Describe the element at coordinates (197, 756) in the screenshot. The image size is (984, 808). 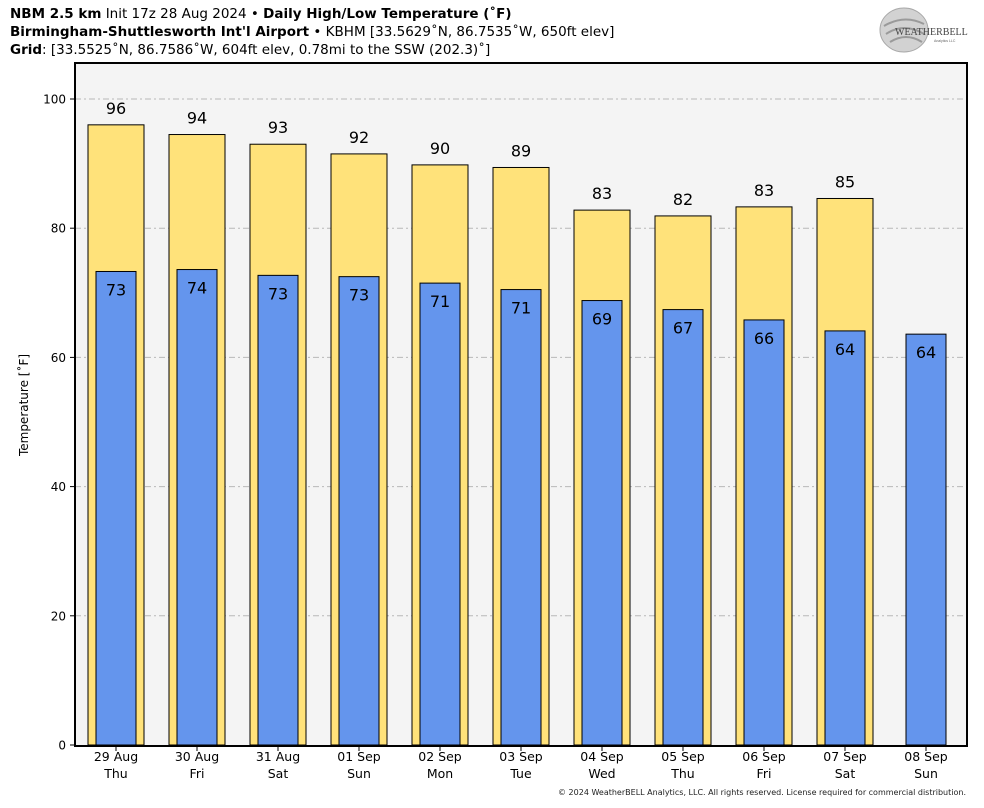
I see `x-tick-label-date: 30 Aug` at that location.